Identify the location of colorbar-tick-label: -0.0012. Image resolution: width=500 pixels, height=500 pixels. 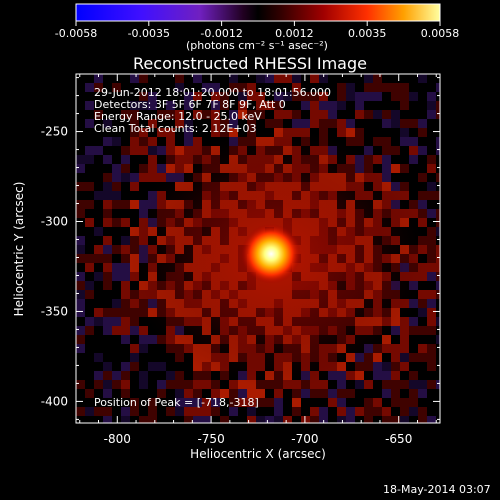
(221, 33).